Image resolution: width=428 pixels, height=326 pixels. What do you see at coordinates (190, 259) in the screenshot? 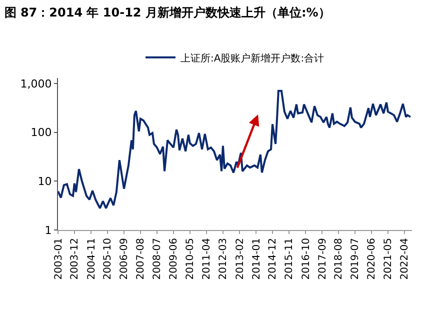
I see `x-tick-label: 2010-05` at bounding box center [190, 259].